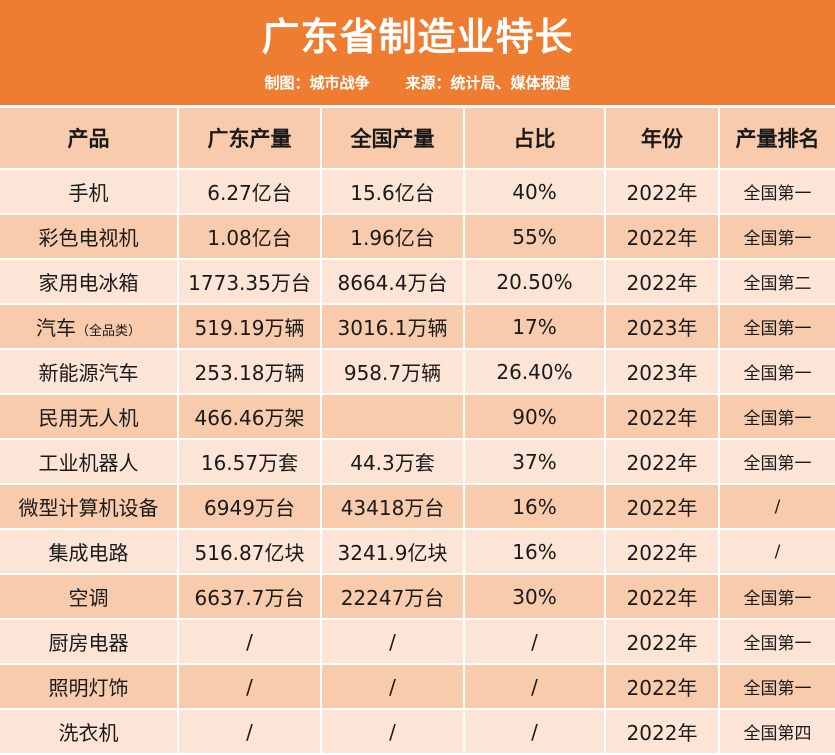 This screenshot has height=755, width=835. Describe the element at coordinates (662, 328) in the screenshot. I see `cell-year-text: 2023年` at that location.